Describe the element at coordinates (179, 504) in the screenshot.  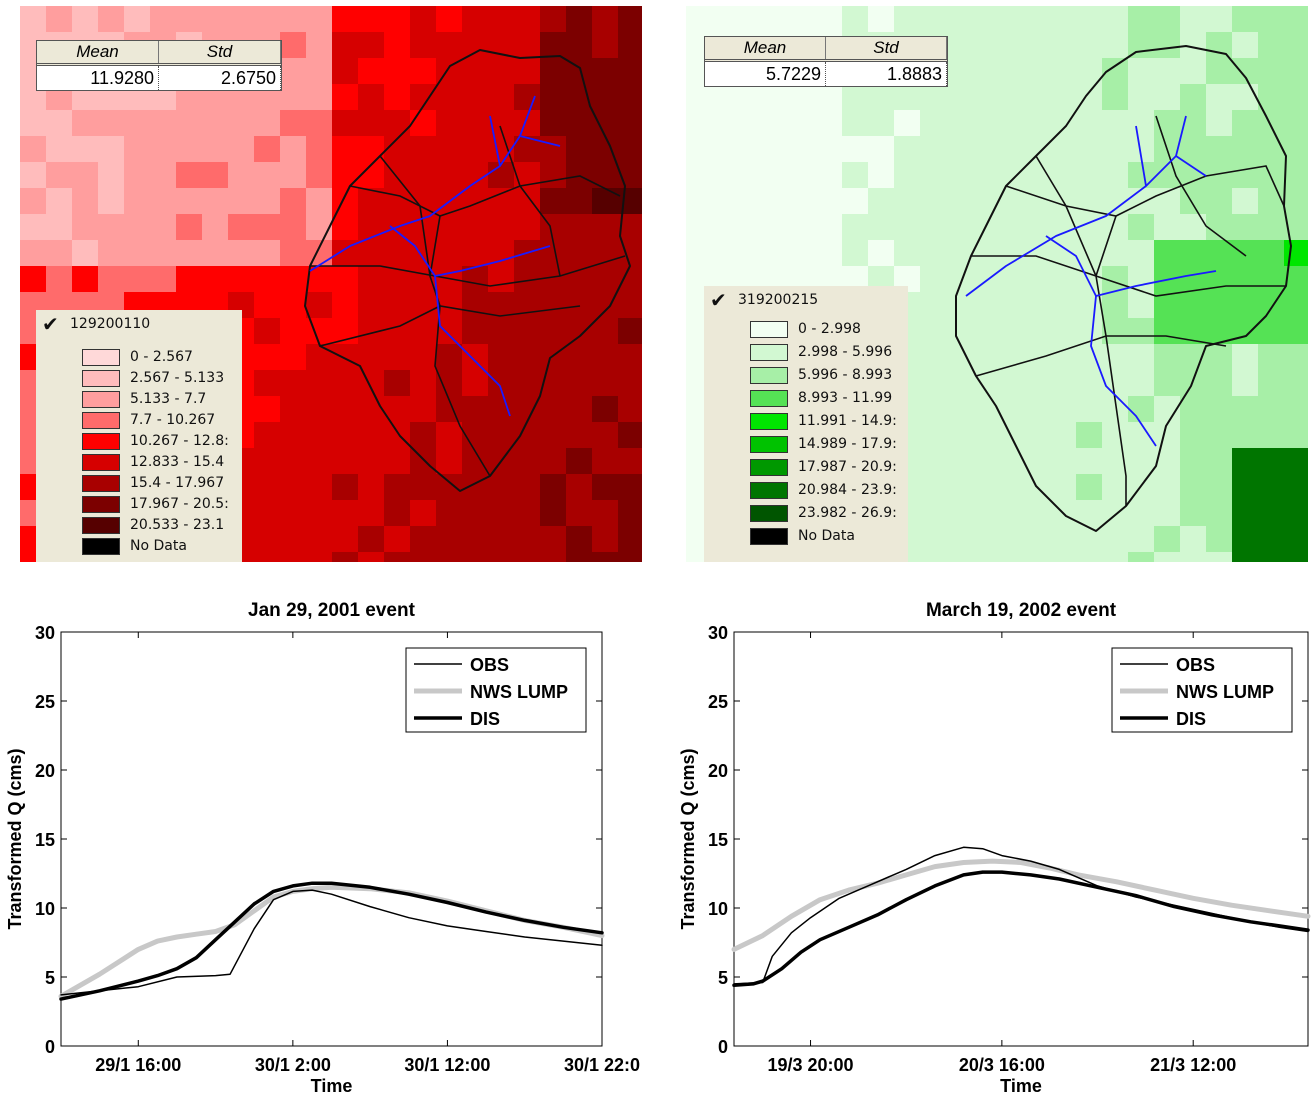
I see `legend-label: 17.967 - 20.5:` at that location.